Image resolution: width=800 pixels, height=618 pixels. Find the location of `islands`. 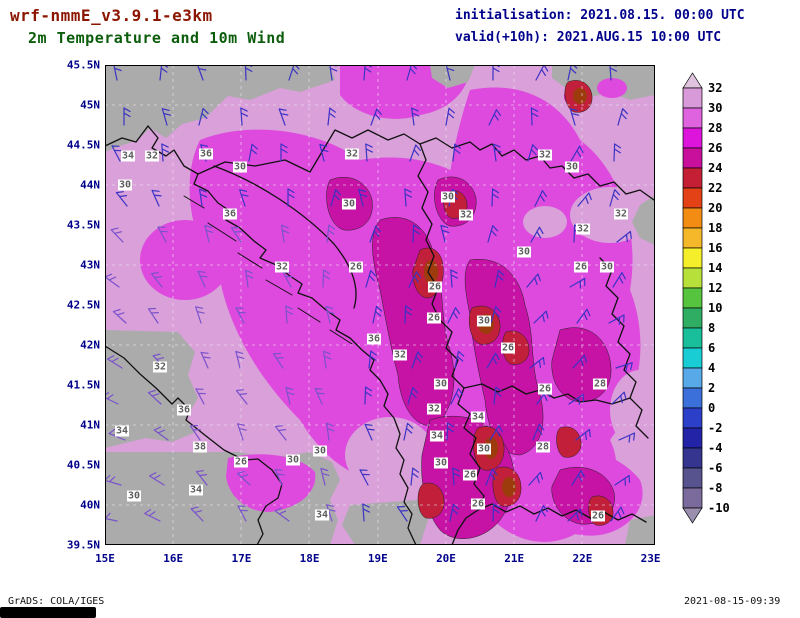

islands is located at coordinates (268, 270).